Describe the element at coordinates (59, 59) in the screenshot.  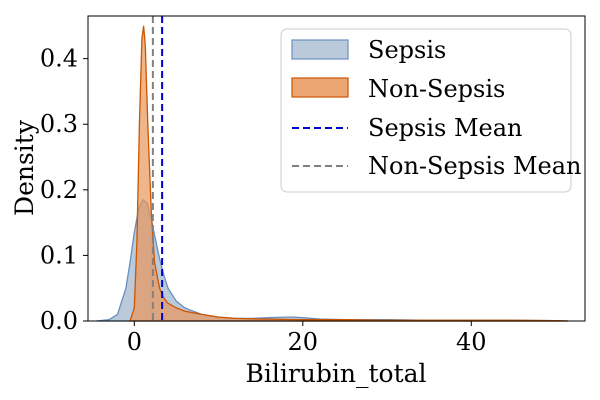
I see `y-tick-label: 0.4` at that location.